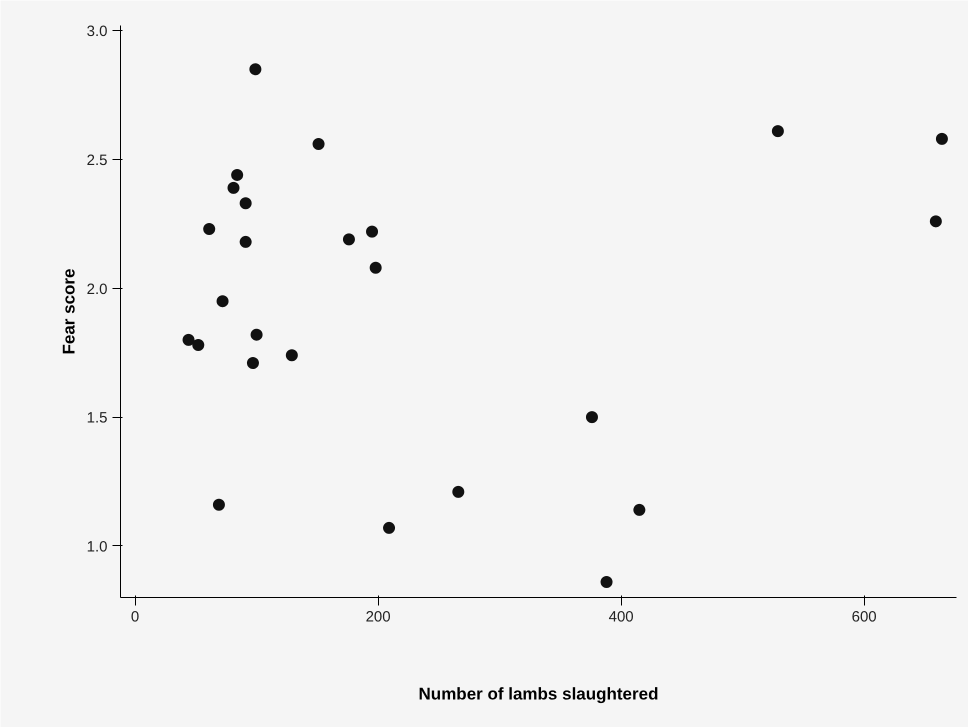  I want to click on y-tick-label: 3.0, so click(97, 31).